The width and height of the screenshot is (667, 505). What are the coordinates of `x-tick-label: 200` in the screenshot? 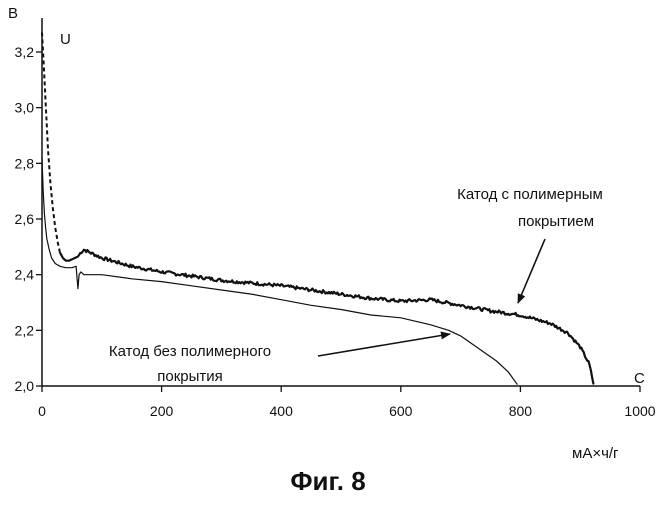 It's located at (162, 411).